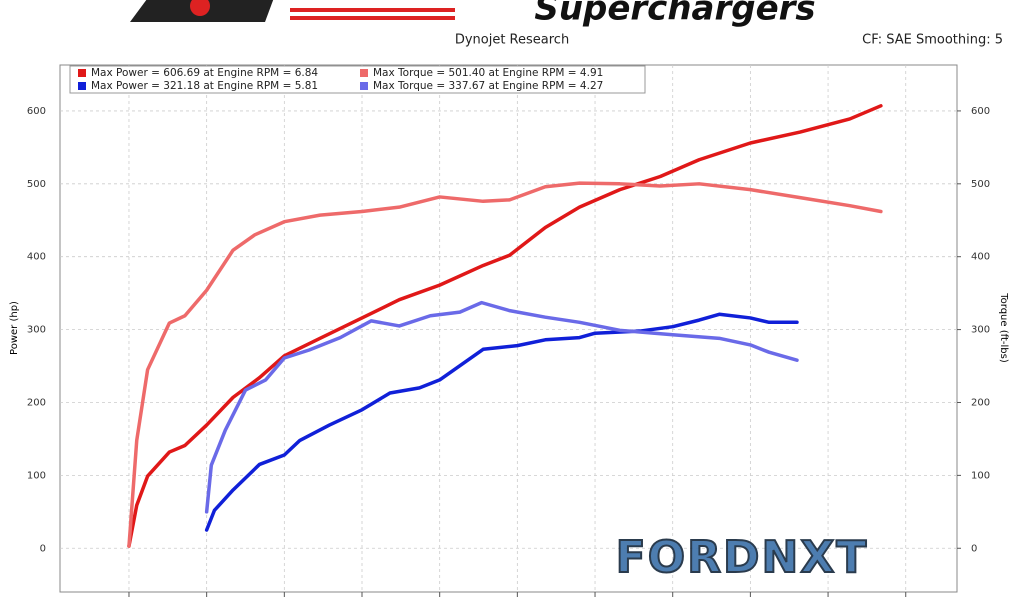 The width and height of the screenshot is (1024, 604). Describe the element at coordinates (980, 330) in the screenshot. I see `y2-tick-label: 300` at that location.